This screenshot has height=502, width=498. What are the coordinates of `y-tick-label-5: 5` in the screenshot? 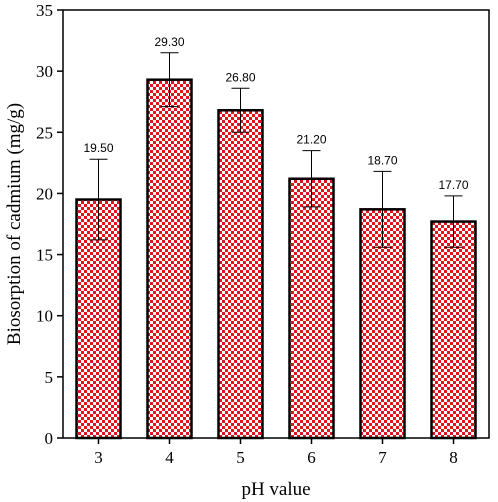 It's located at (49, 377).